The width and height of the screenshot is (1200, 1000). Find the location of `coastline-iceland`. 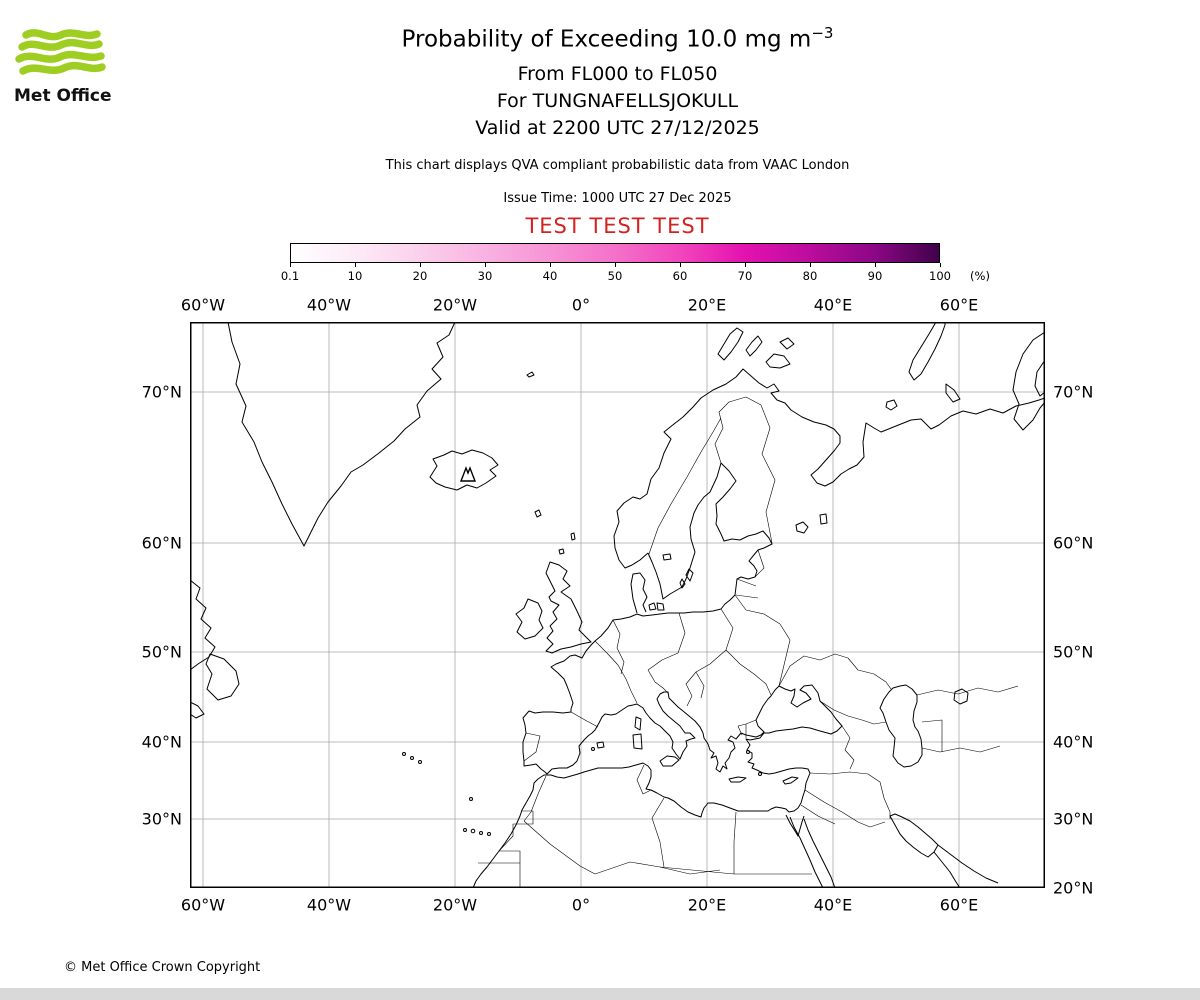

coastline-iceland is located at coordinates (464, 470).